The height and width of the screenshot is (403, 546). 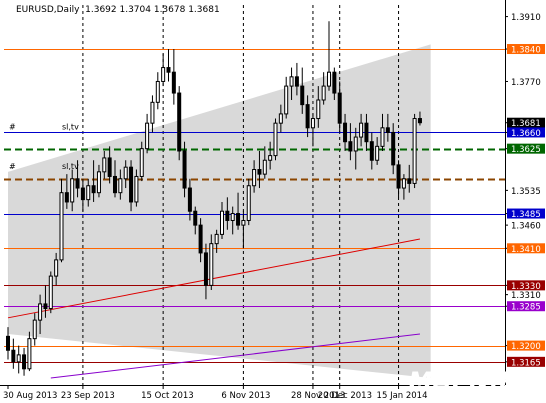 I want to click on time-tick-label: 15 Oct 2013, so click(x=167, y=396).